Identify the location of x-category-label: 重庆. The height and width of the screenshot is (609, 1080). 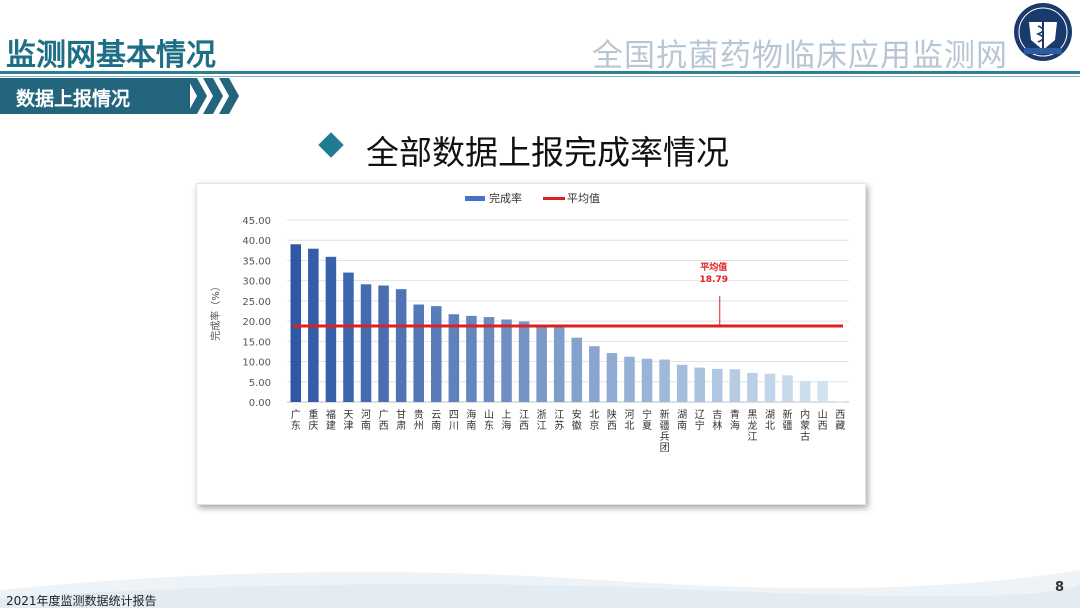
(313, 420).